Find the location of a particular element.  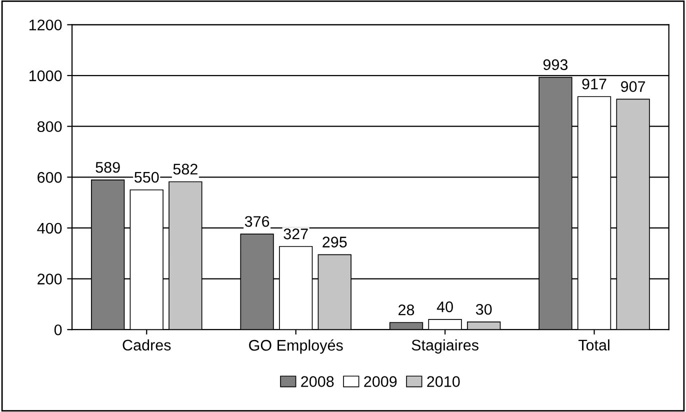

data-label: 993 is located at coordinates (555, 64).